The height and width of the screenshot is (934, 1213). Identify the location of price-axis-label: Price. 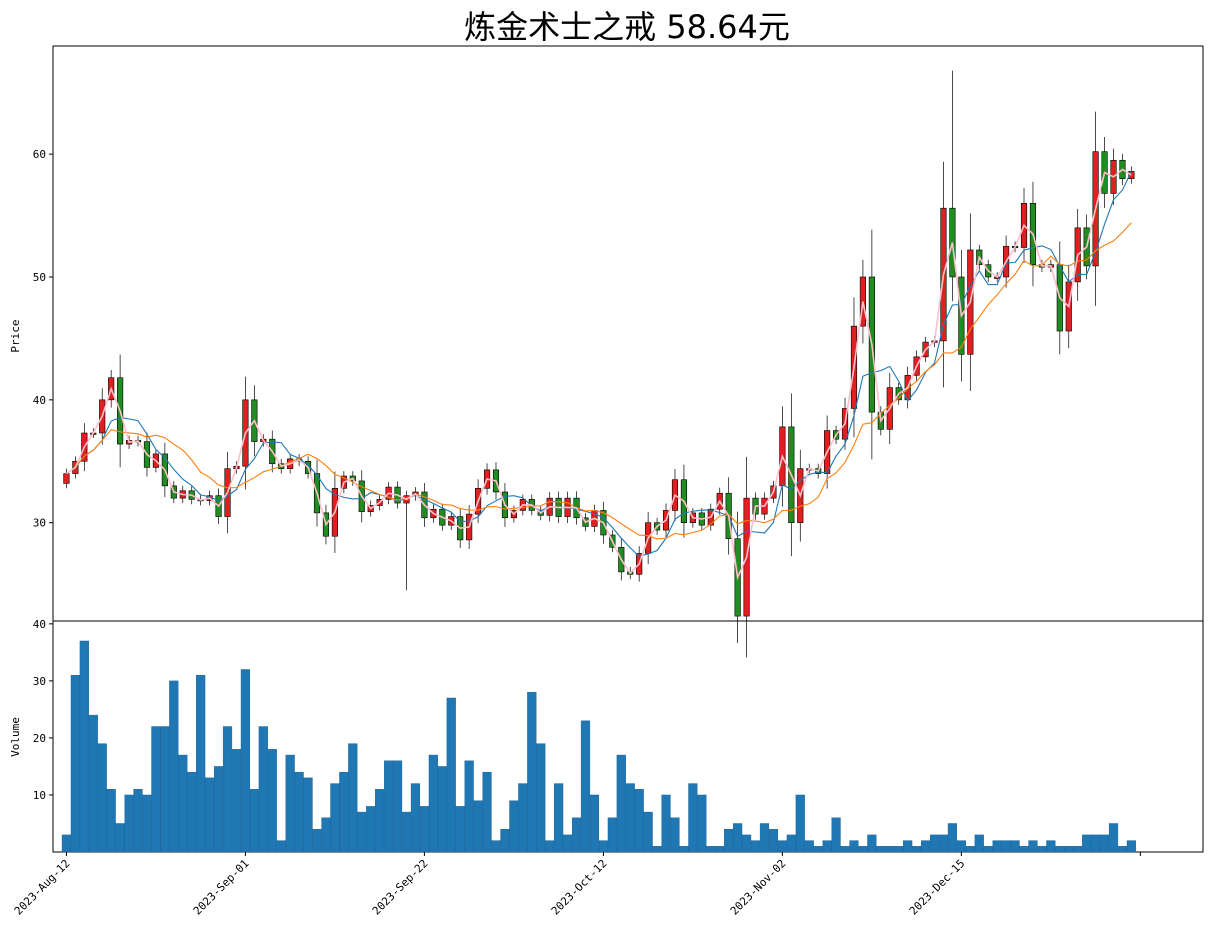
(15, 335).